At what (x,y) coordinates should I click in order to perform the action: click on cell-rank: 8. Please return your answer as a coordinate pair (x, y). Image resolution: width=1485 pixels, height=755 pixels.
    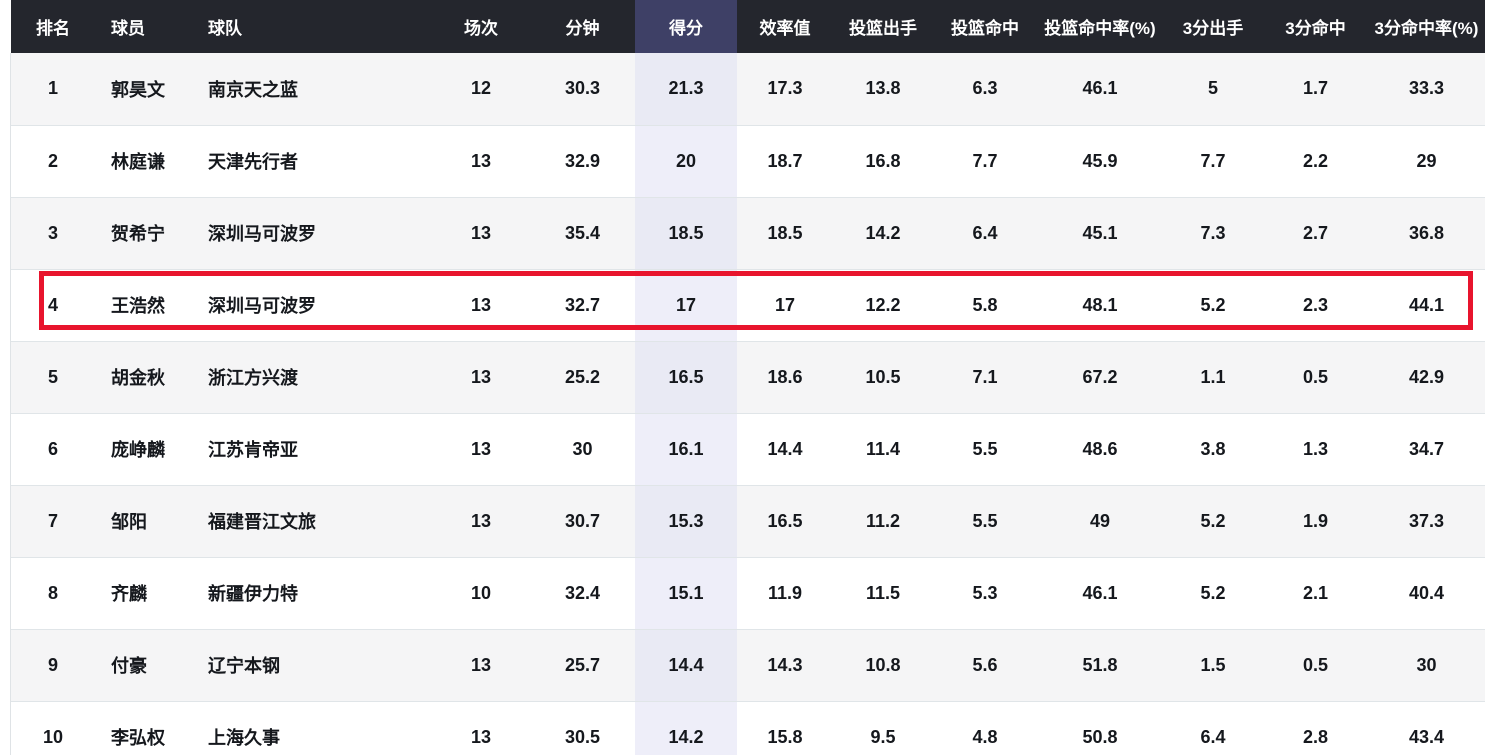
    Looking at the image, I should click on (53, 592).